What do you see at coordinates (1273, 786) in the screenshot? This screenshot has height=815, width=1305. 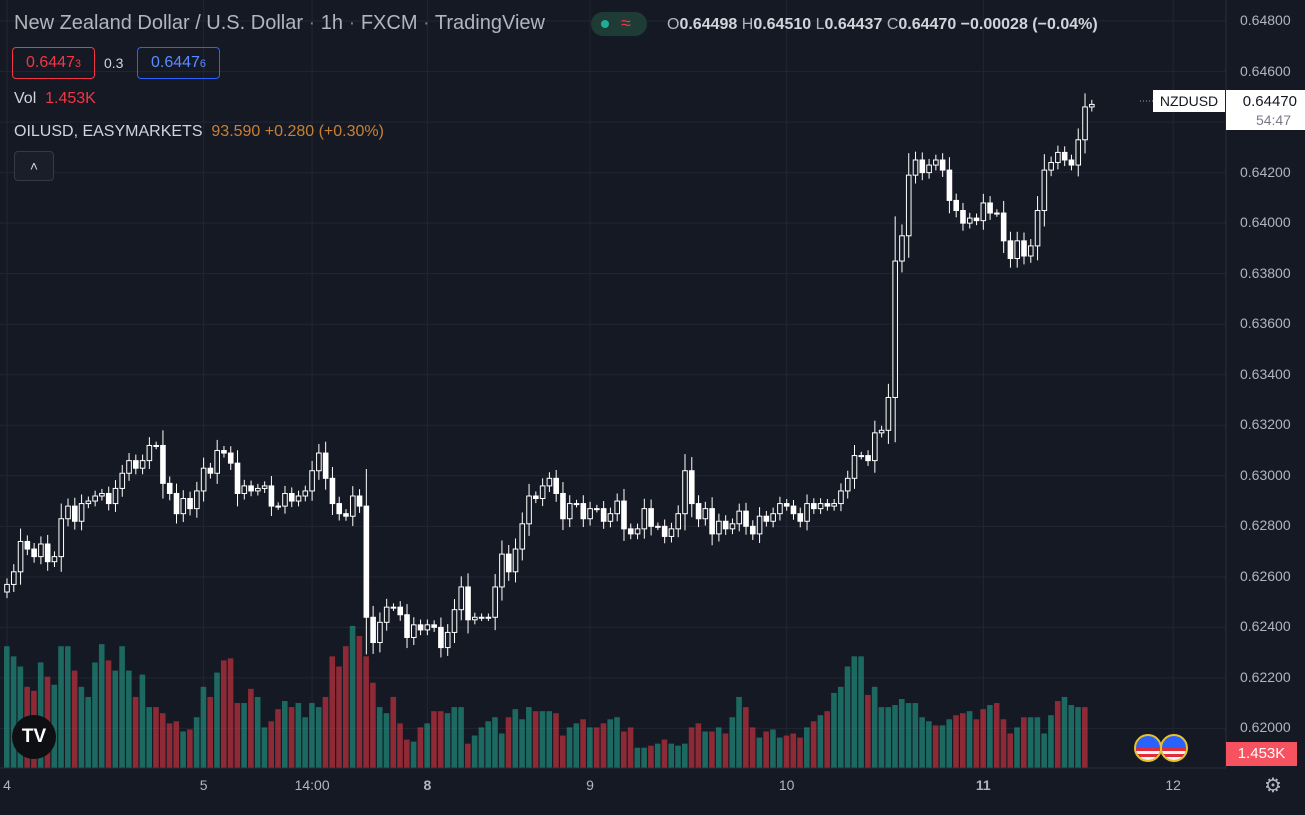 I see `gear-icon: ⚙` at bounding box center [1273, 786].